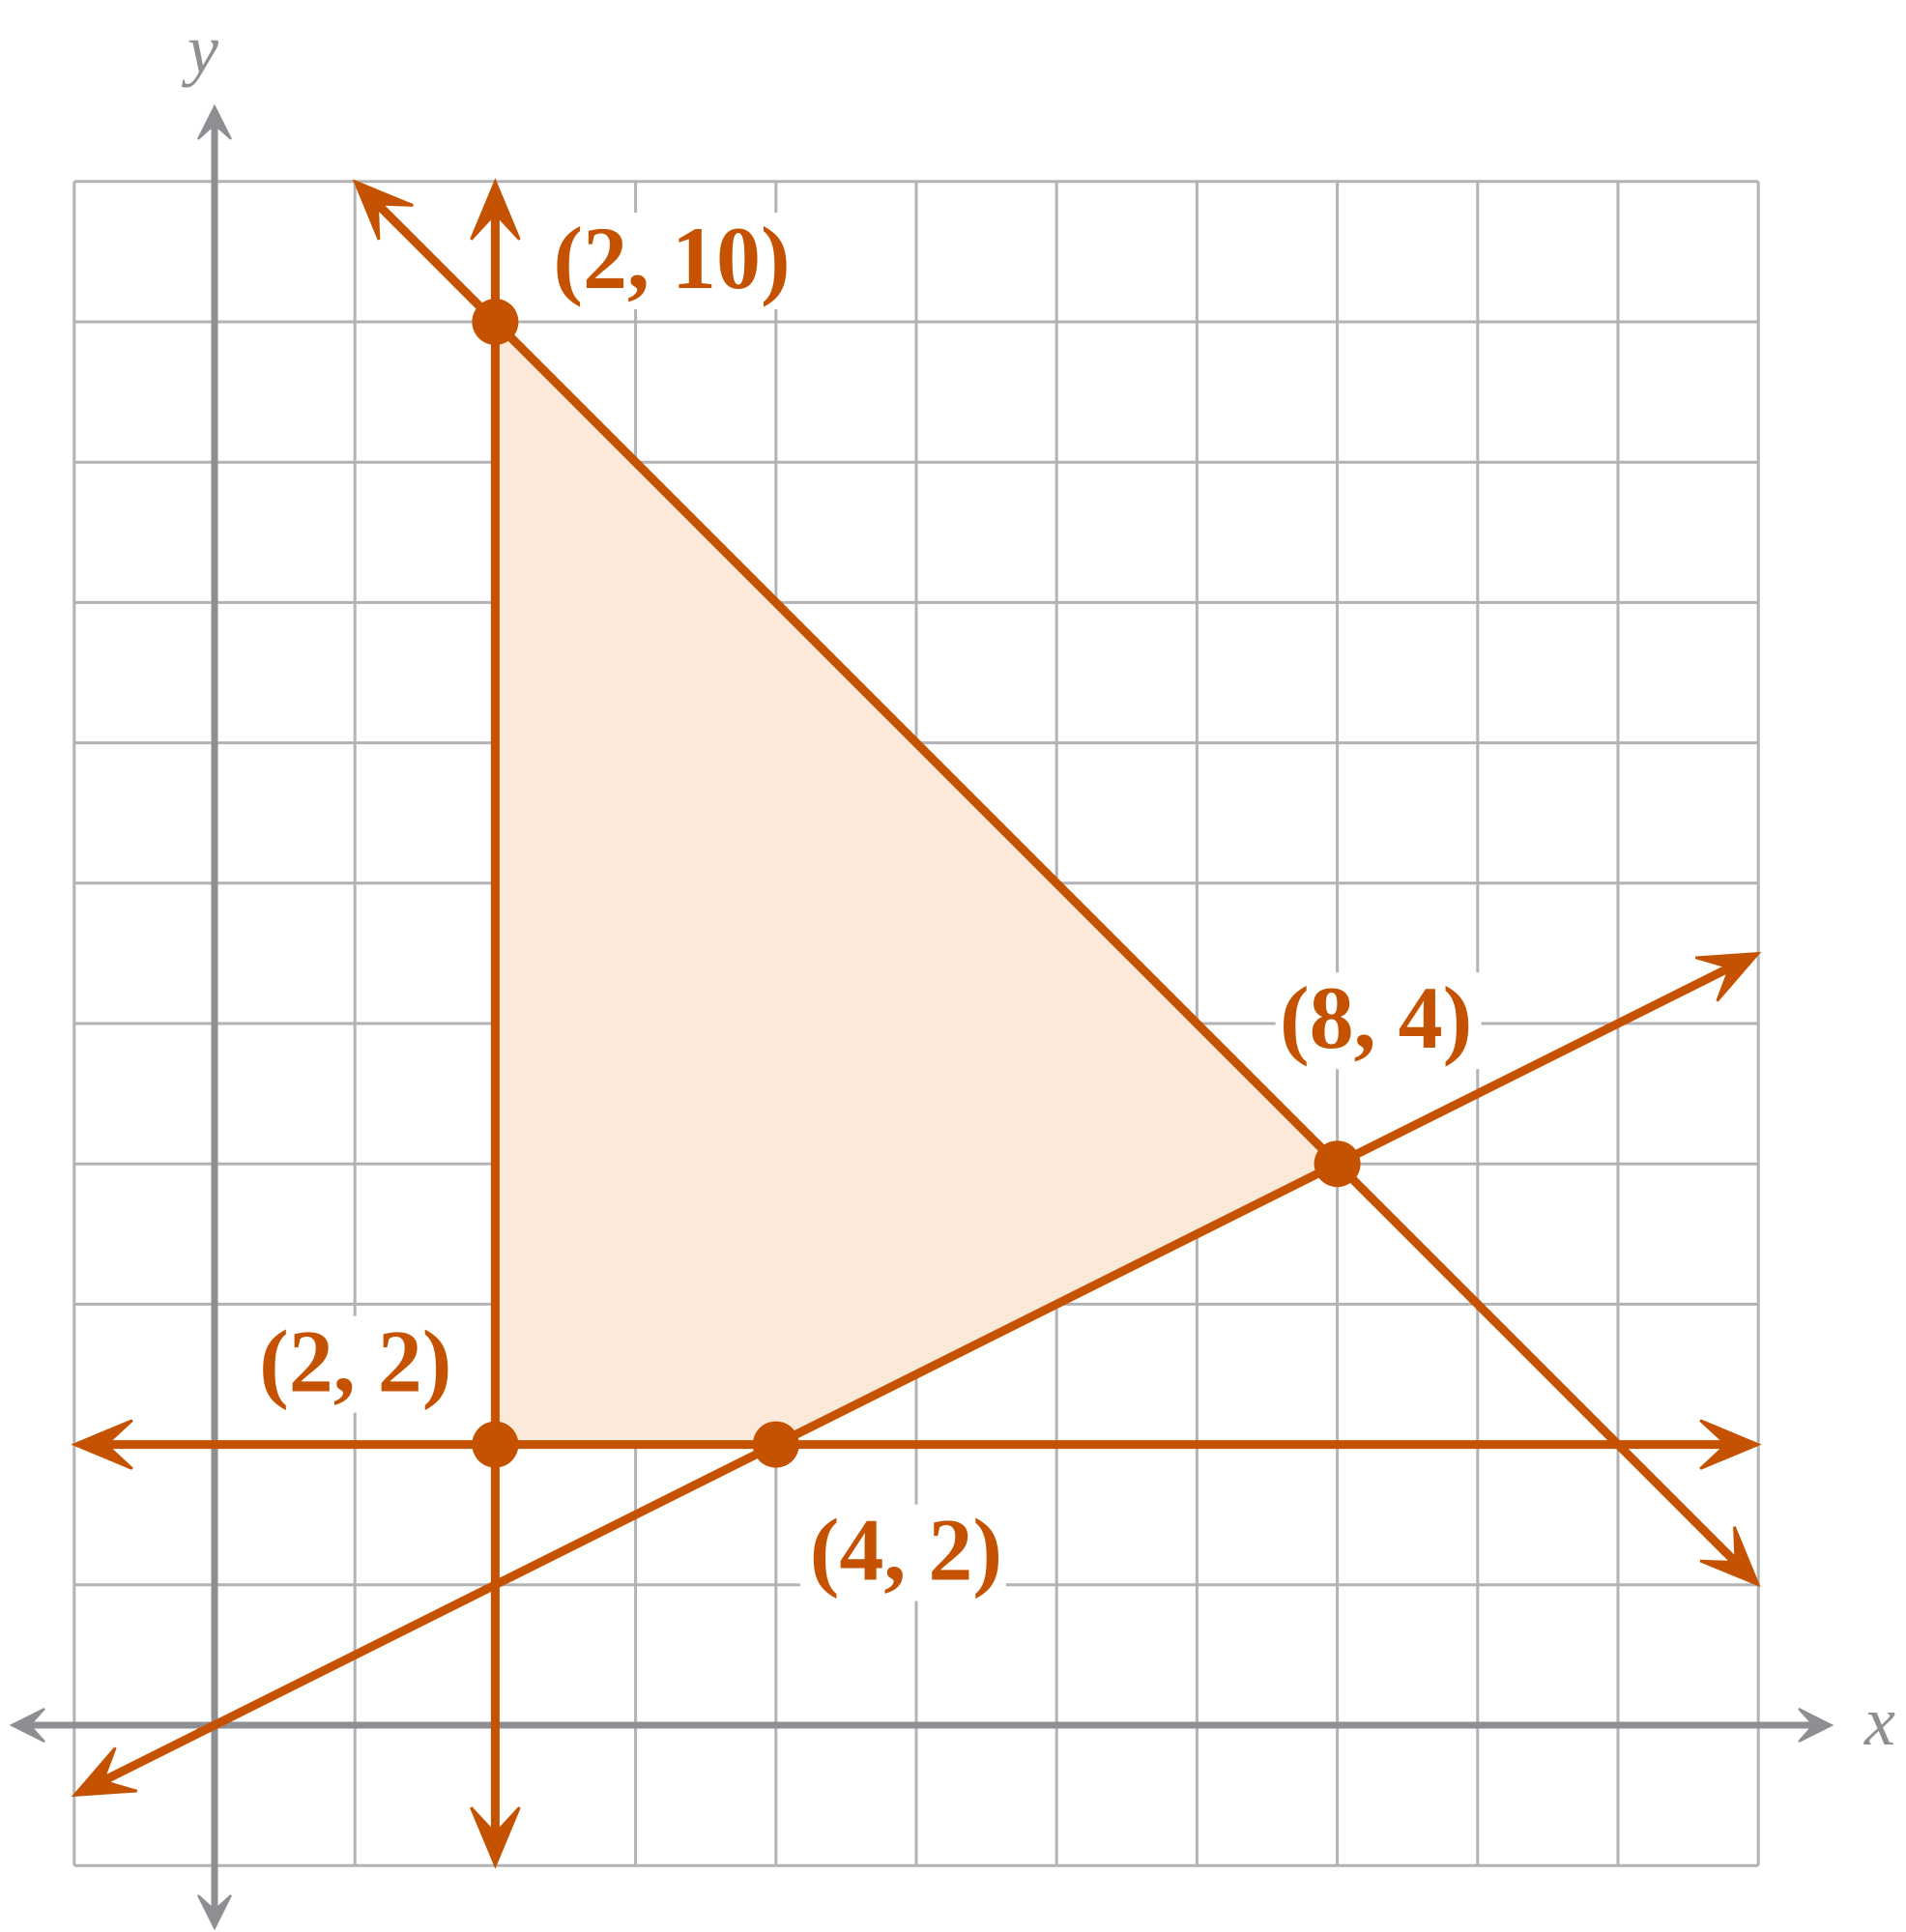 Image resolution: width=1906 pixels, height=1932 pixels. What do you see at coordinates (1728, 977) in the screenshot?
I see `boundary-line-rising-arrow-end` at bounding box center [1728, 977].